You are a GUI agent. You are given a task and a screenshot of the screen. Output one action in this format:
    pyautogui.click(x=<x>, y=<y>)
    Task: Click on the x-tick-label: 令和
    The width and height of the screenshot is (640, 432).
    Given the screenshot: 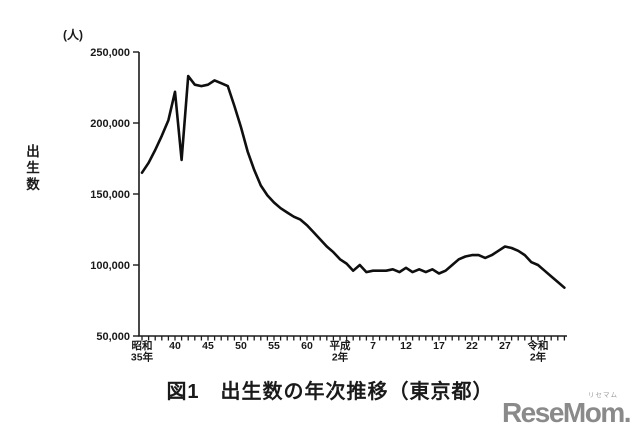 What is the action you would take?
    pyautogui.click(x=538, y=345)
    